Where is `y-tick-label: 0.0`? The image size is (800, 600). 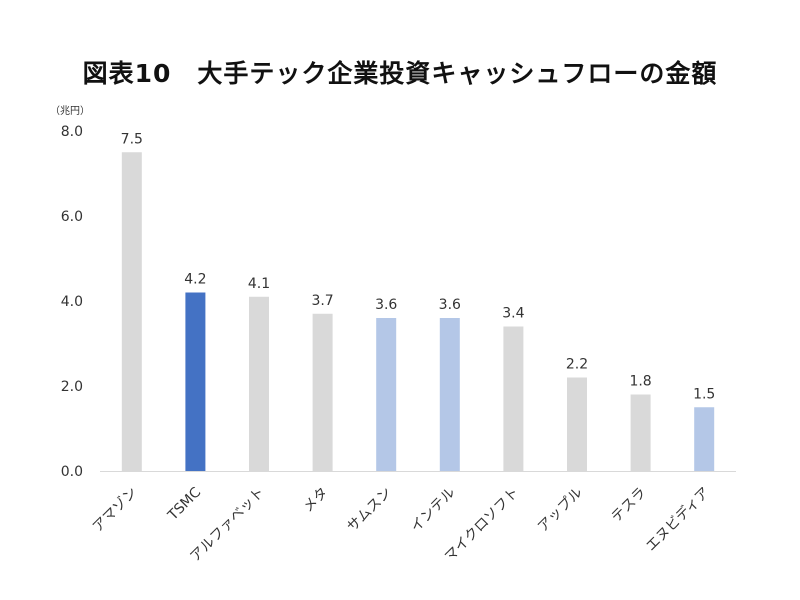 y-tick-label: 0.0 is located at coordinates (72, 472).